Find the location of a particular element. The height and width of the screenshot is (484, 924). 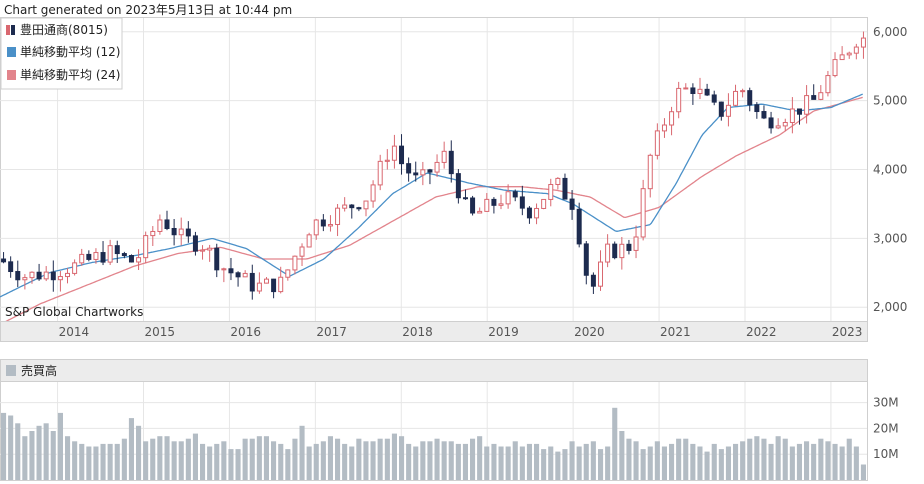

x-tick-label: 2021 is located at coordinates (675, 332).